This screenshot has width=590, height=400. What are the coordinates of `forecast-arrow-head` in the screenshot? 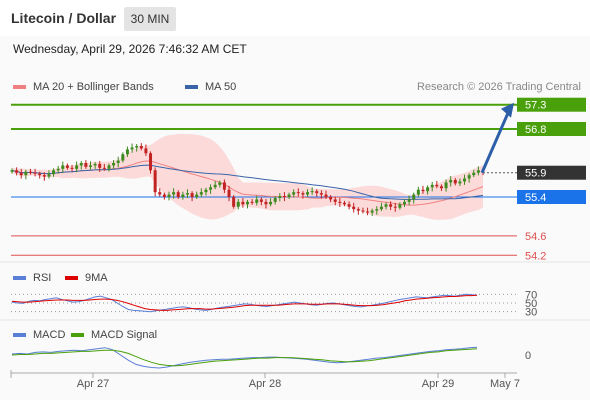 It's located at (507, 110).